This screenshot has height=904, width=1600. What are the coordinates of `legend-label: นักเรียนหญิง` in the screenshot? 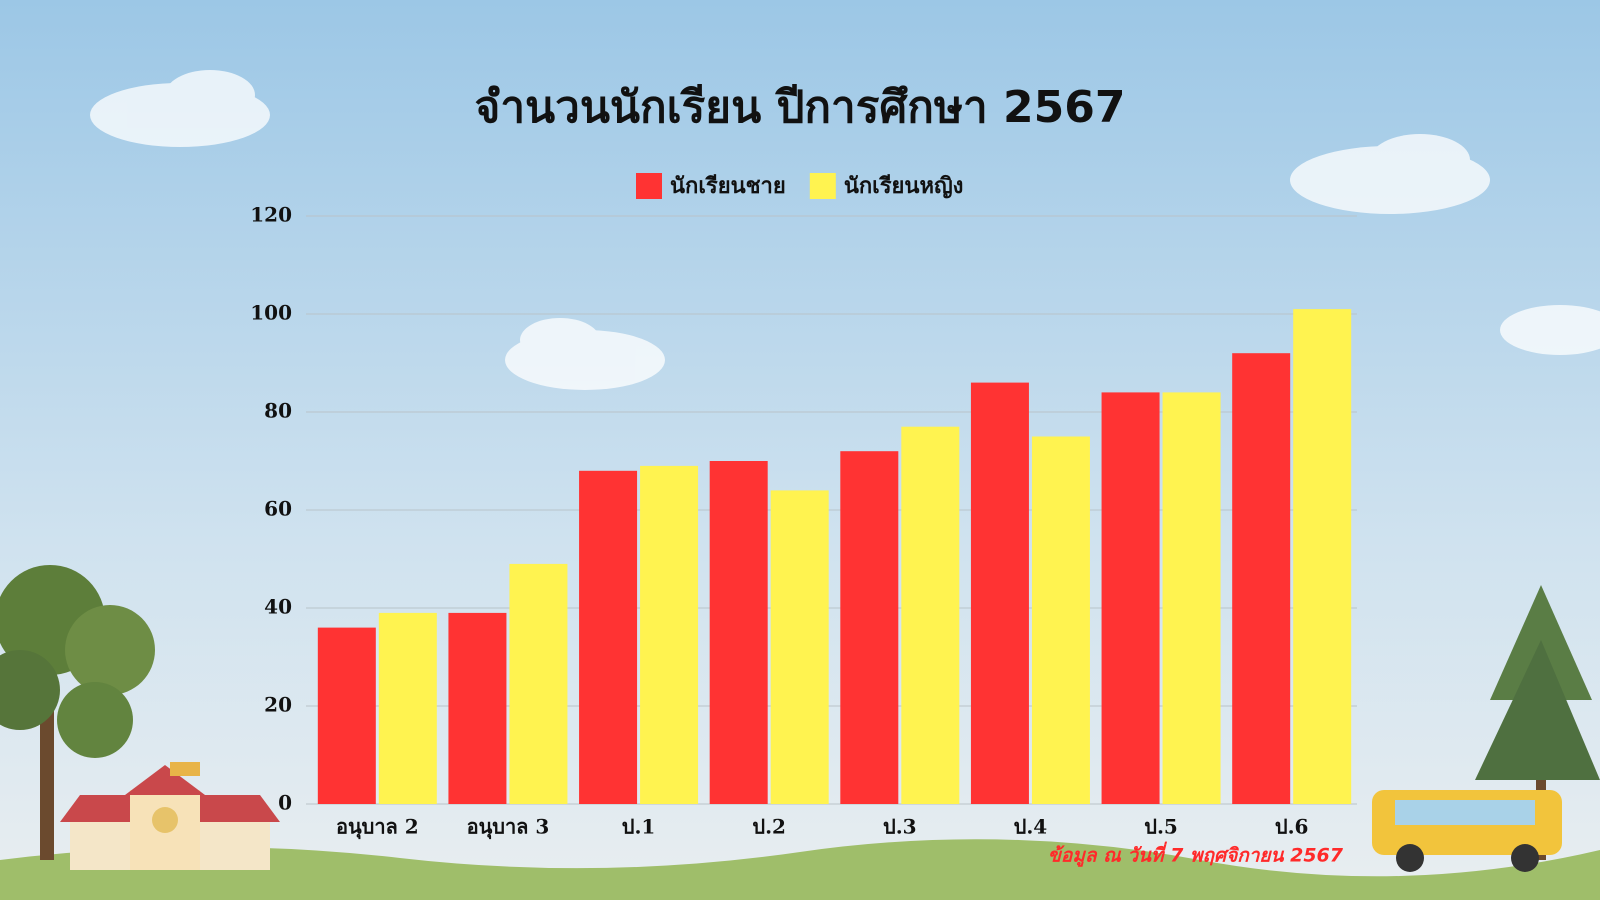 It's located at (904, 186).